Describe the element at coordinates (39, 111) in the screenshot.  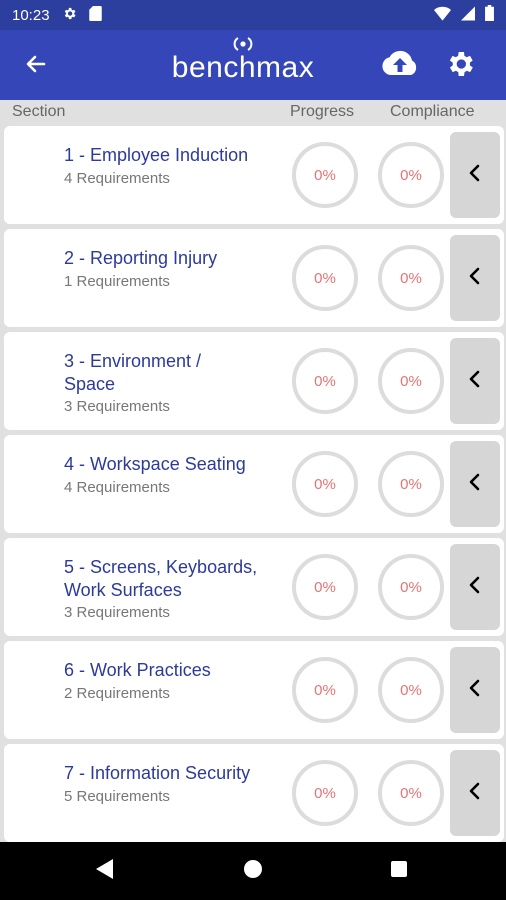
I see `header-section: Section` at that location.